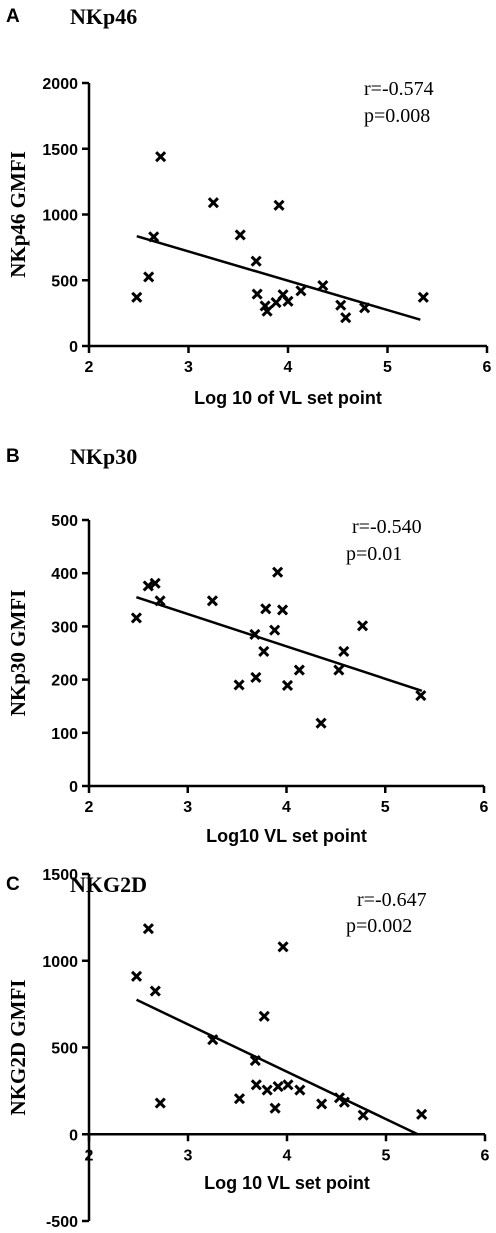  What do you see at coordinates (399, 89) in the screenshot?
I see `correlation-r: r=-0.574` at bounding box center [399, 89].